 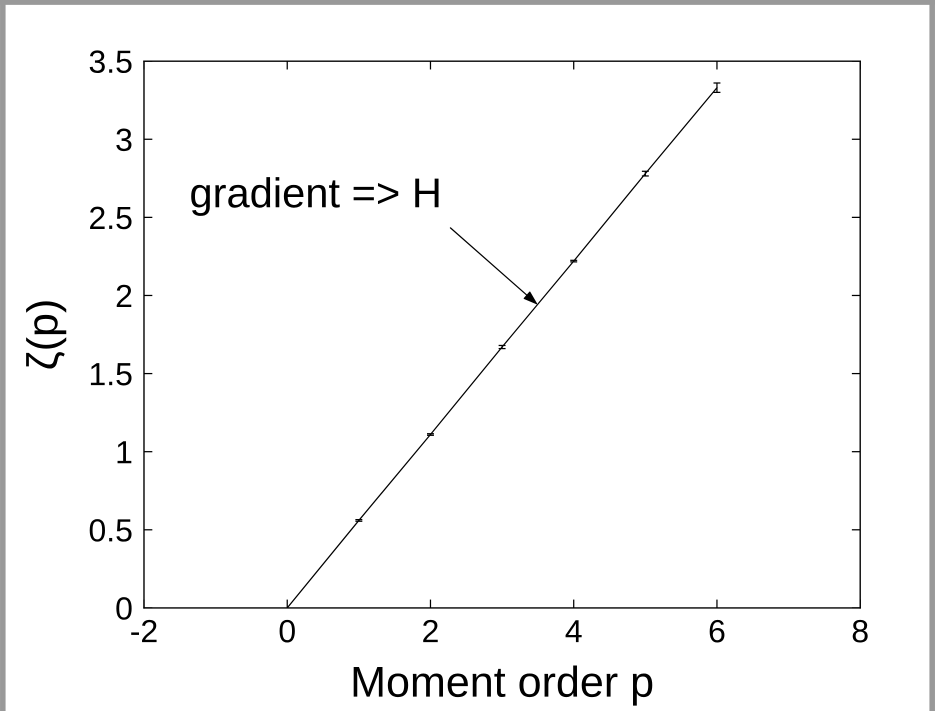 What do you see at coordinates (46, 335) in the screenshot?
I see `y-axis-title: ζ(p)` at bounding box center [46, 335].